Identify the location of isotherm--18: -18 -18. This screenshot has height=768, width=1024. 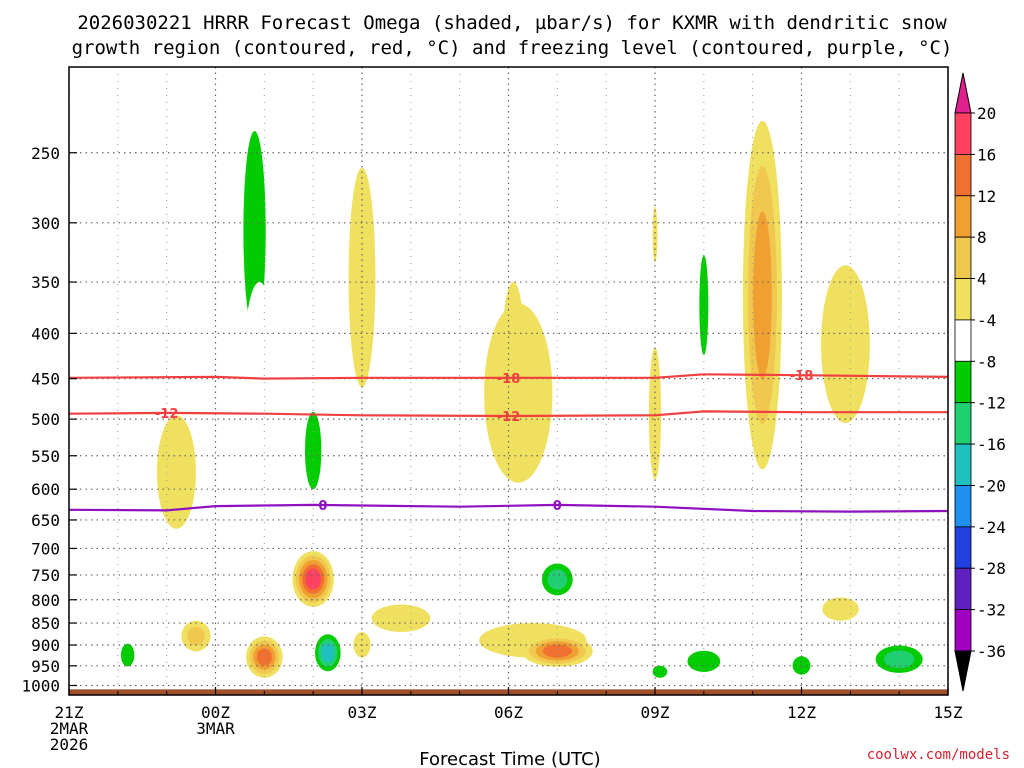
(508, 378).